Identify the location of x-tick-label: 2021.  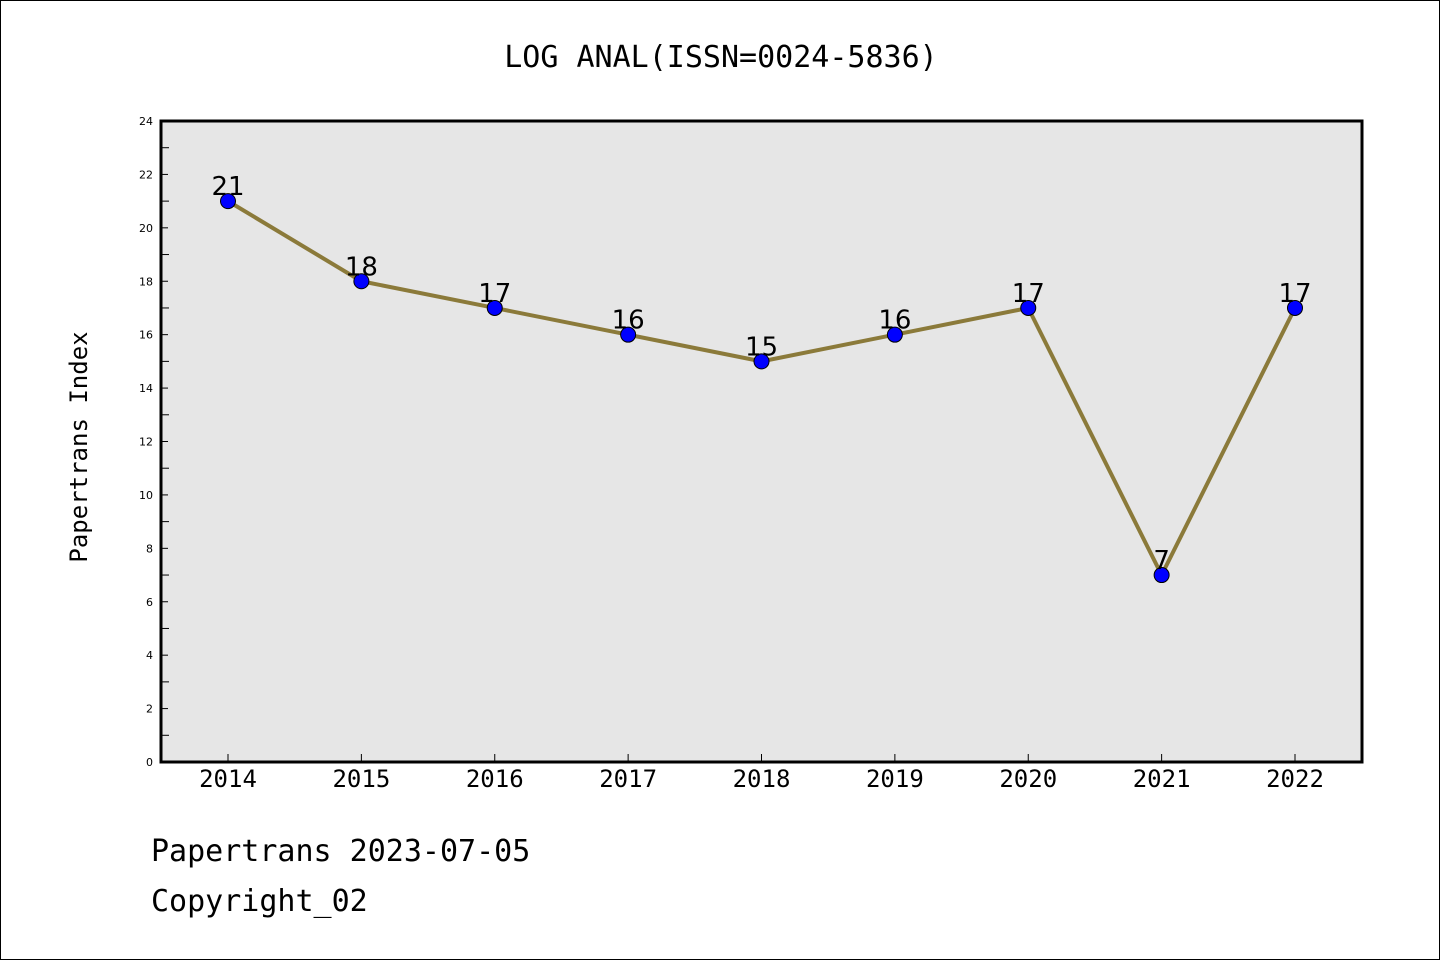
(1162, 779).